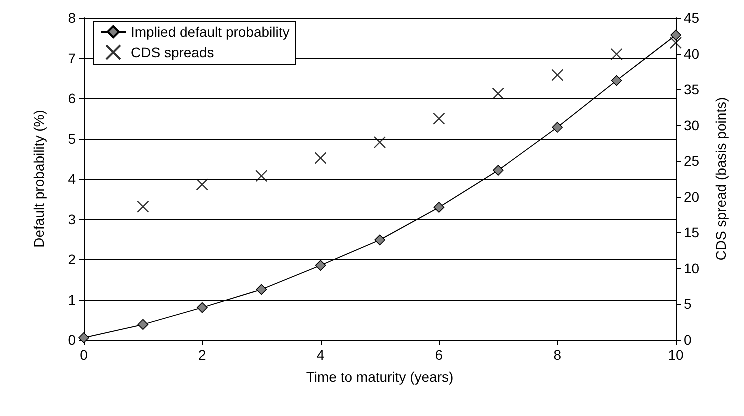  What do you see at coordinates (692, 54) in the screenshot?
I see `y2-tick-label: 40` at bounding box center [692, 54].